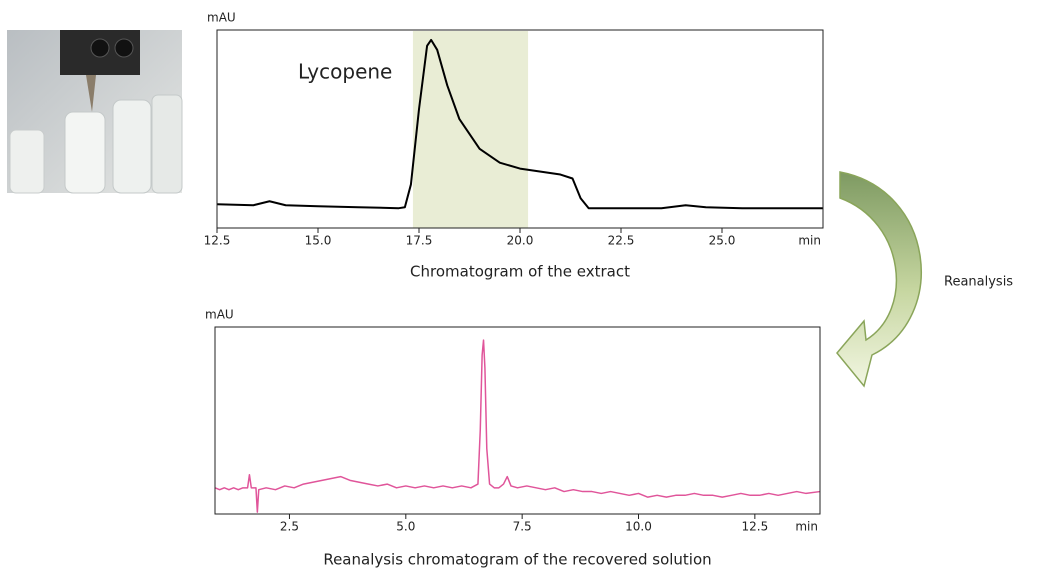 The height and width of the screenshot is (572, 1038). Describe the element at coordinates (470, 129) in the screenshot. I see `highlight-band` at that location.